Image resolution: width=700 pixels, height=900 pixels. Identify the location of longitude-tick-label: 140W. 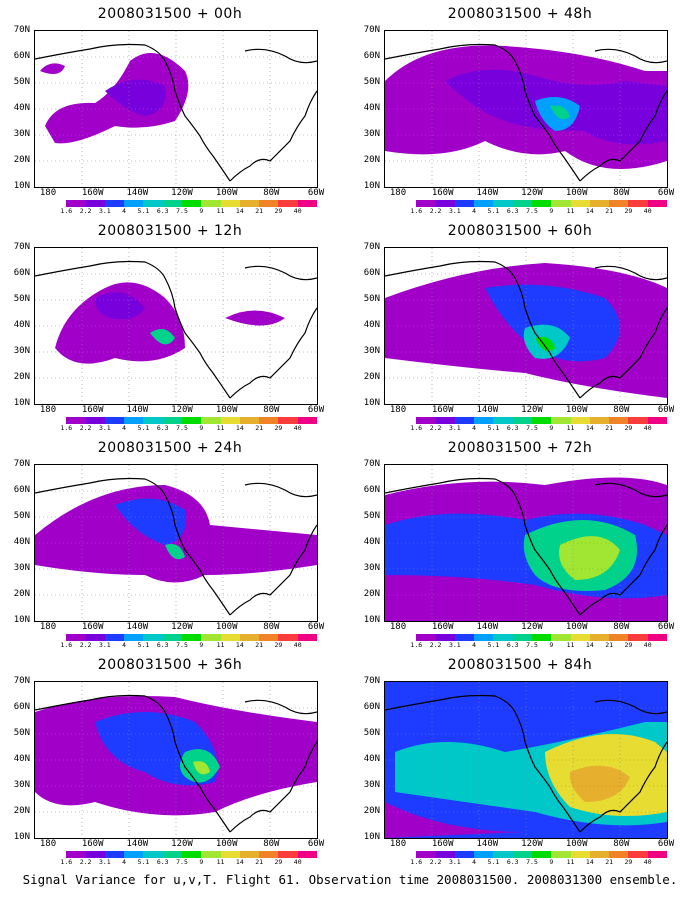
(137, 627).